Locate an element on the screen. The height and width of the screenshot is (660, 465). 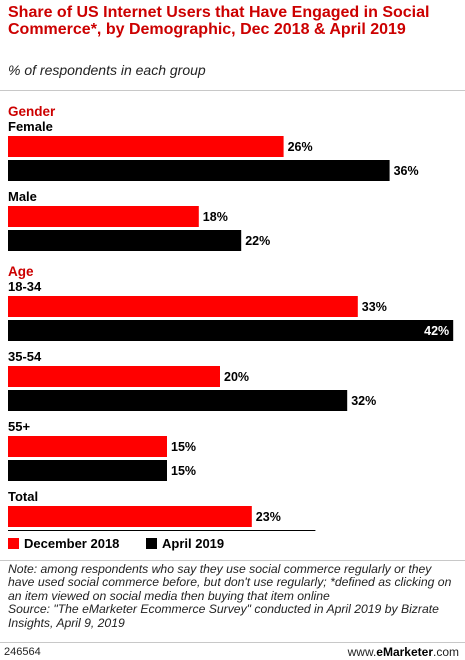
category-label: 18-34 is located at coordinates (25, 286).